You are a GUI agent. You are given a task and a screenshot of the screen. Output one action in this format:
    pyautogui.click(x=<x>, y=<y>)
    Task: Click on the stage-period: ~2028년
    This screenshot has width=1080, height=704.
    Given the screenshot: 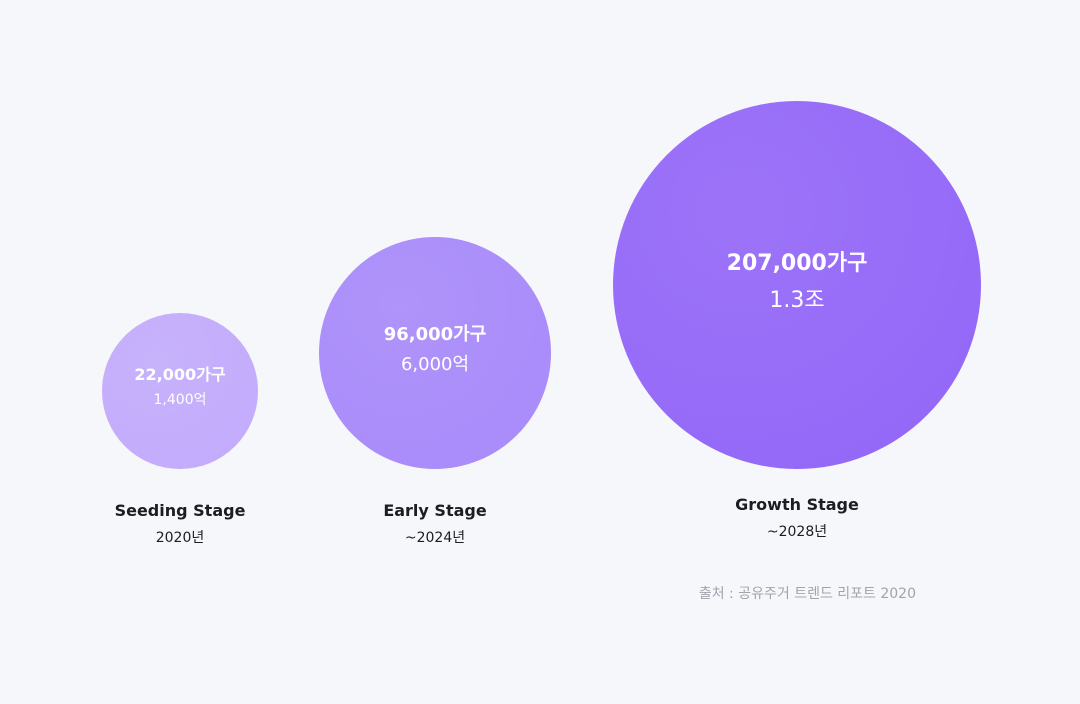 What is the action you would take?
    pyautogui.click(x=797, y=532)
    